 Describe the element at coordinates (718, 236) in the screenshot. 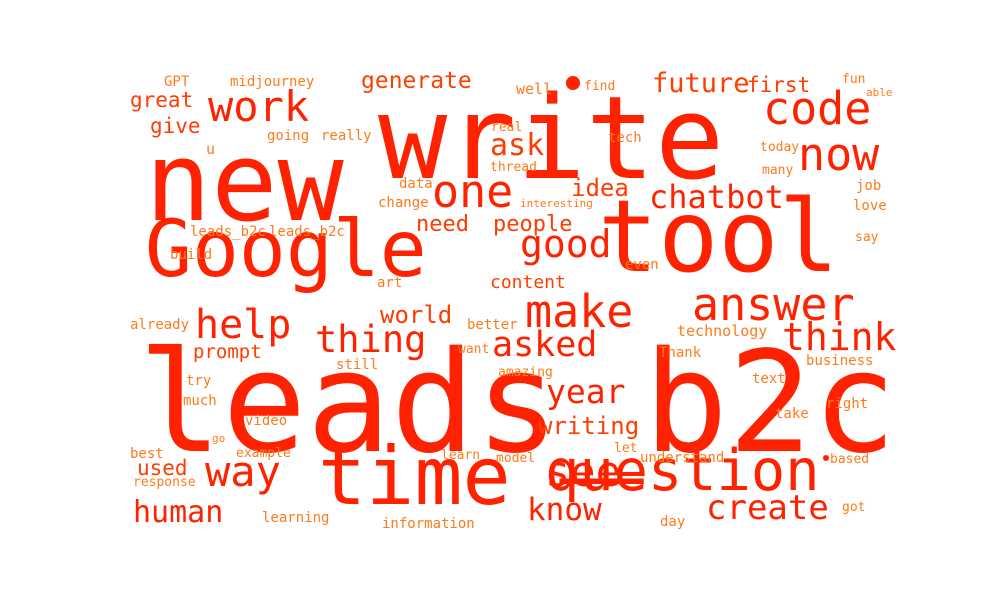

I see `cloud-word: tool` at that location.